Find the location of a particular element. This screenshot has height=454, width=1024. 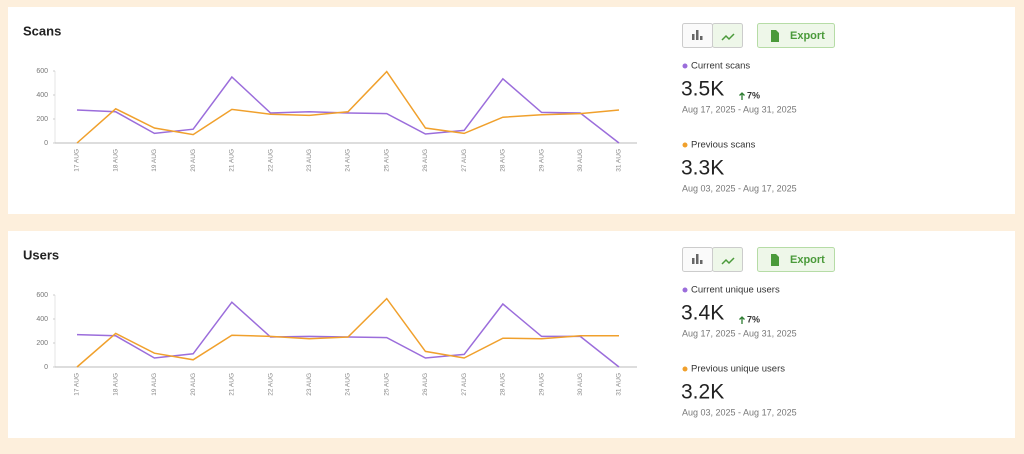

legend-label: Current scans is located at coordinates (720, 66).